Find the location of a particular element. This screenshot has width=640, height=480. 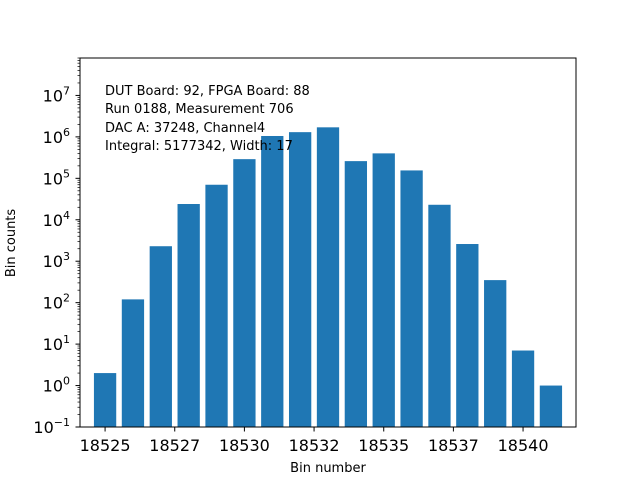

x-tick-label: 18532 is located at coordinates (314, 445).